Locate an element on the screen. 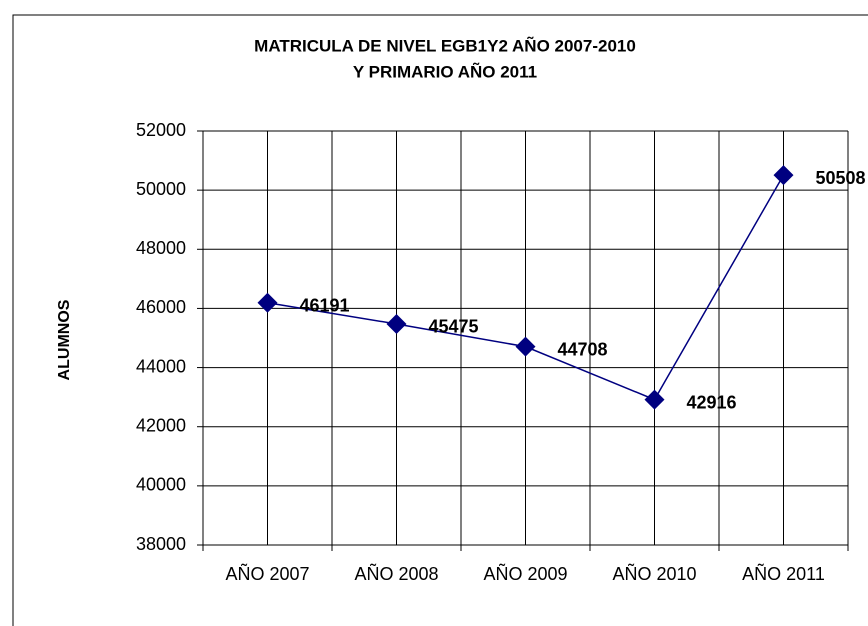 The width and height of the screenshot is (868, 626). x-tick-label: AÑO 2007 is located at coordinates (267, 573).